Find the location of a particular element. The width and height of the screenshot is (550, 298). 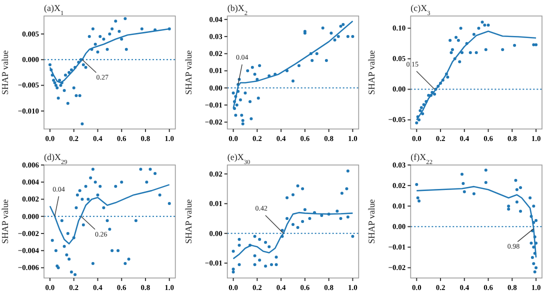

chart-title: (b)X$_{2}$ is located at coordinates (237, 9).